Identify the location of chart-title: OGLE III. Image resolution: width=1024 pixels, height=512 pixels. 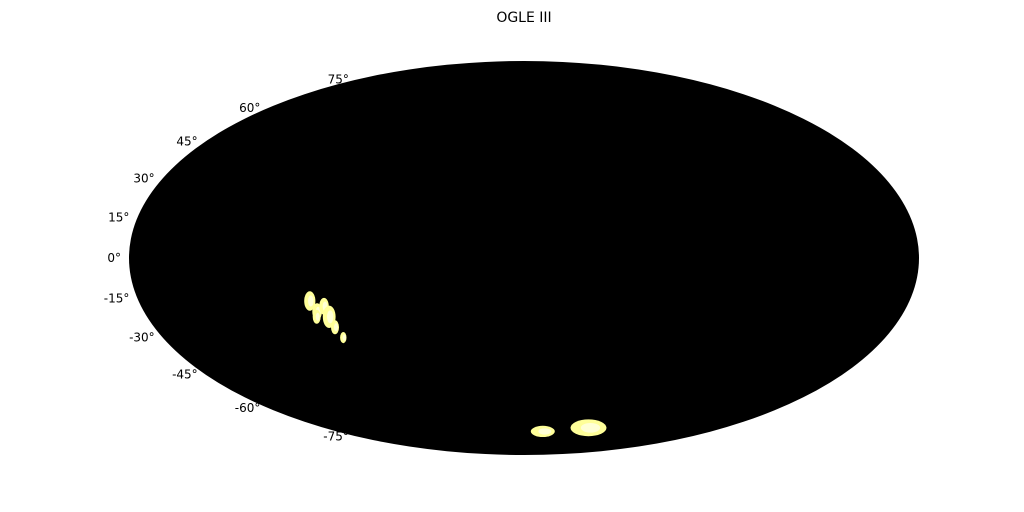
(523, 18).